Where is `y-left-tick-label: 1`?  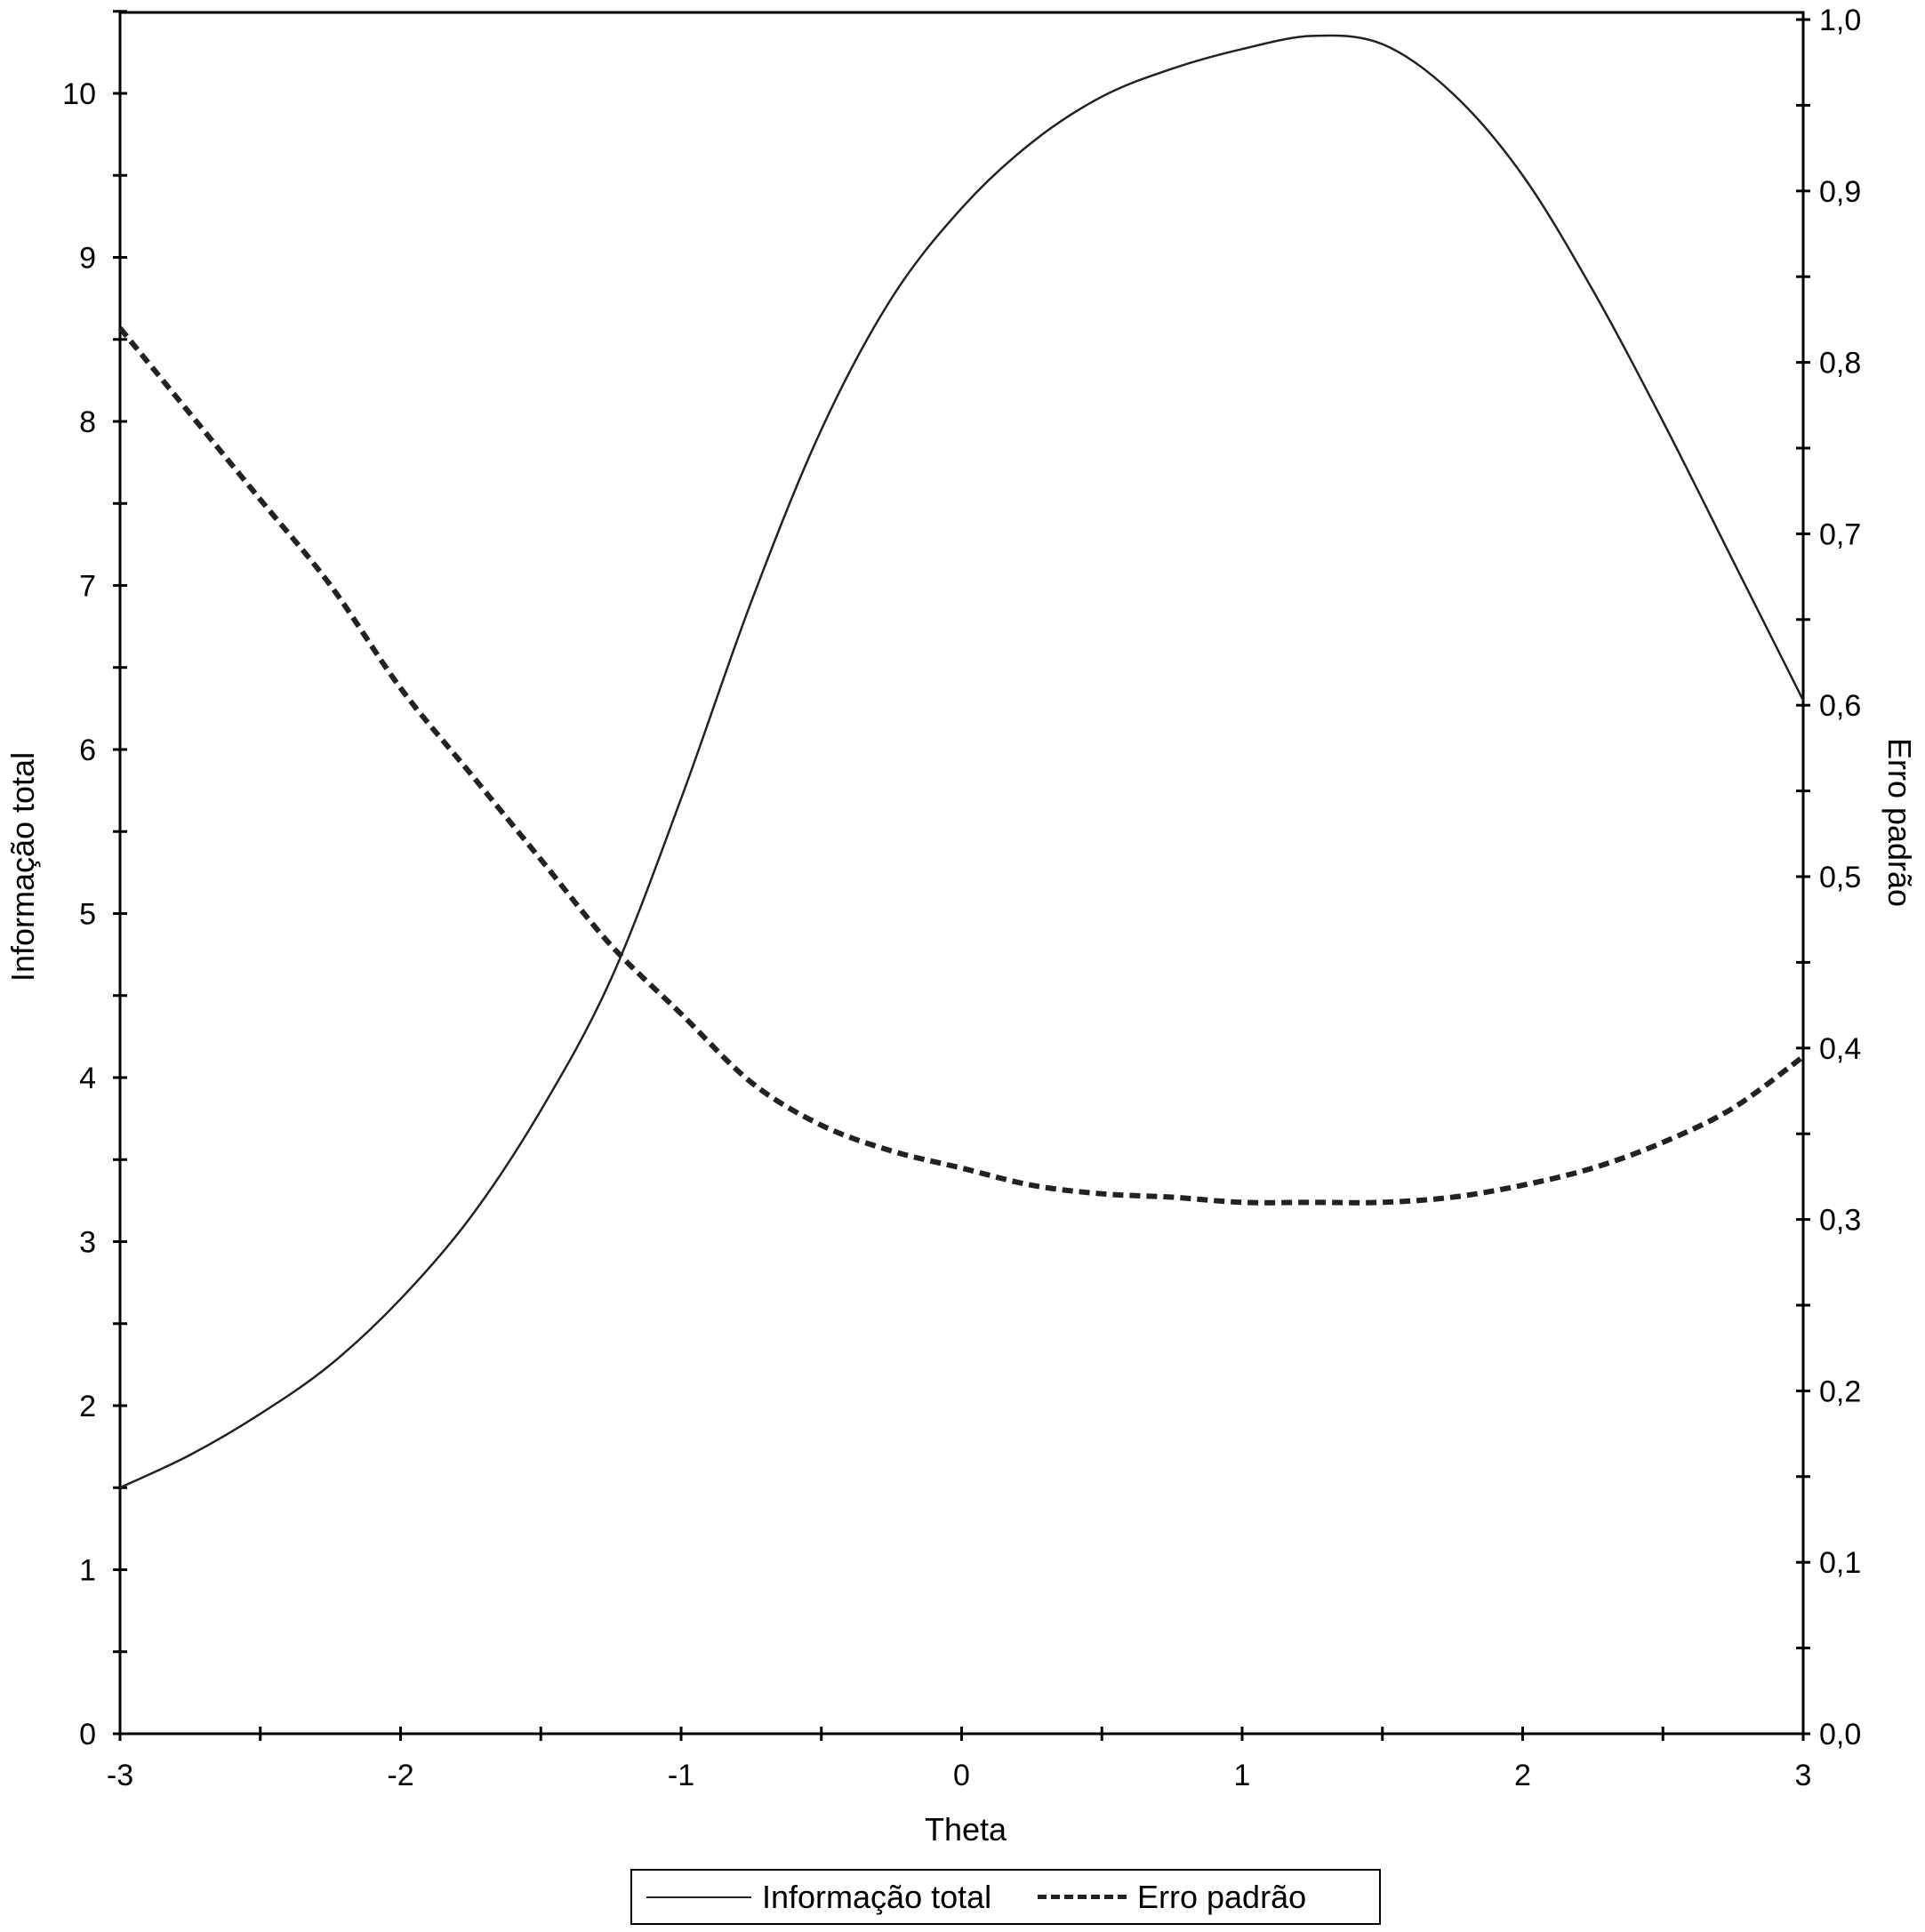 y-left-tick-label: 1 is located at coordinates (87, 1571).